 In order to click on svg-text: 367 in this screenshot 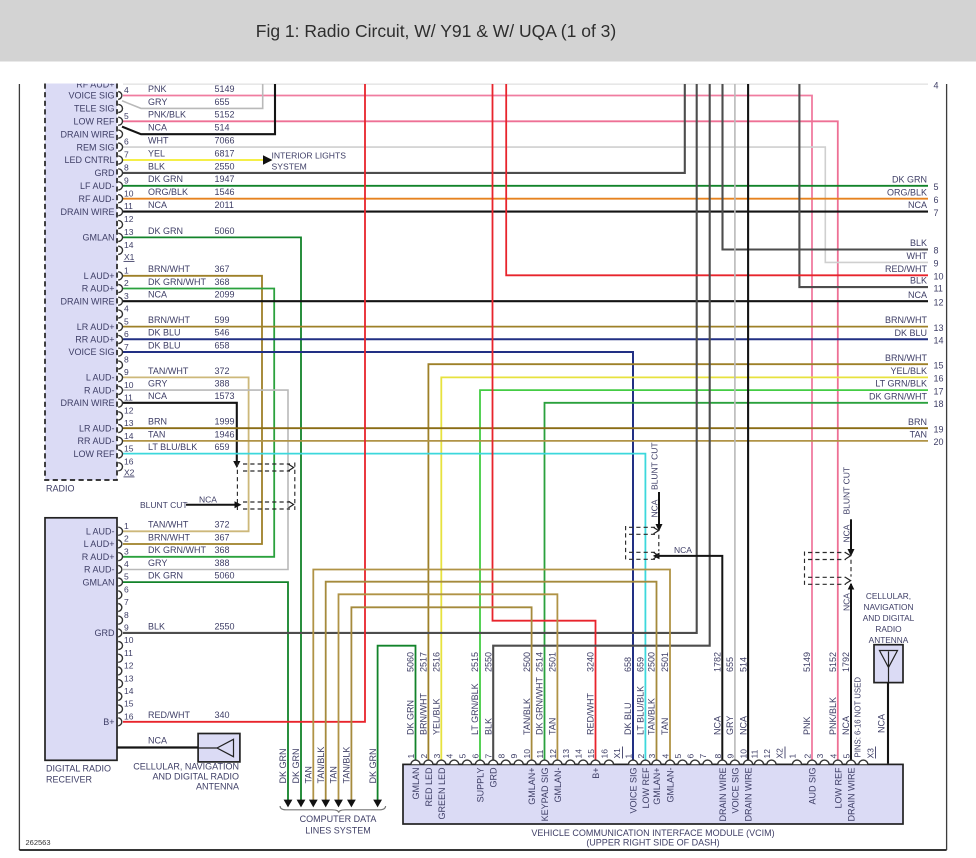, I will do `click(222, 269)`.